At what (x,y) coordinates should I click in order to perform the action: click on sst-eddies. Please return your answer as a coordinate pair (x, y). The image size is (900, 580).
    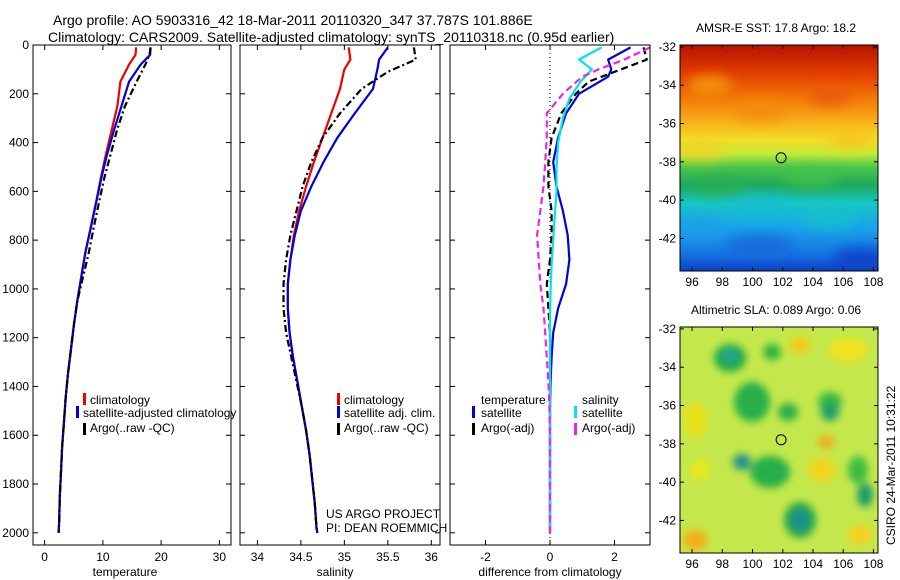
    Looking at the image, I should click on (779, 171).